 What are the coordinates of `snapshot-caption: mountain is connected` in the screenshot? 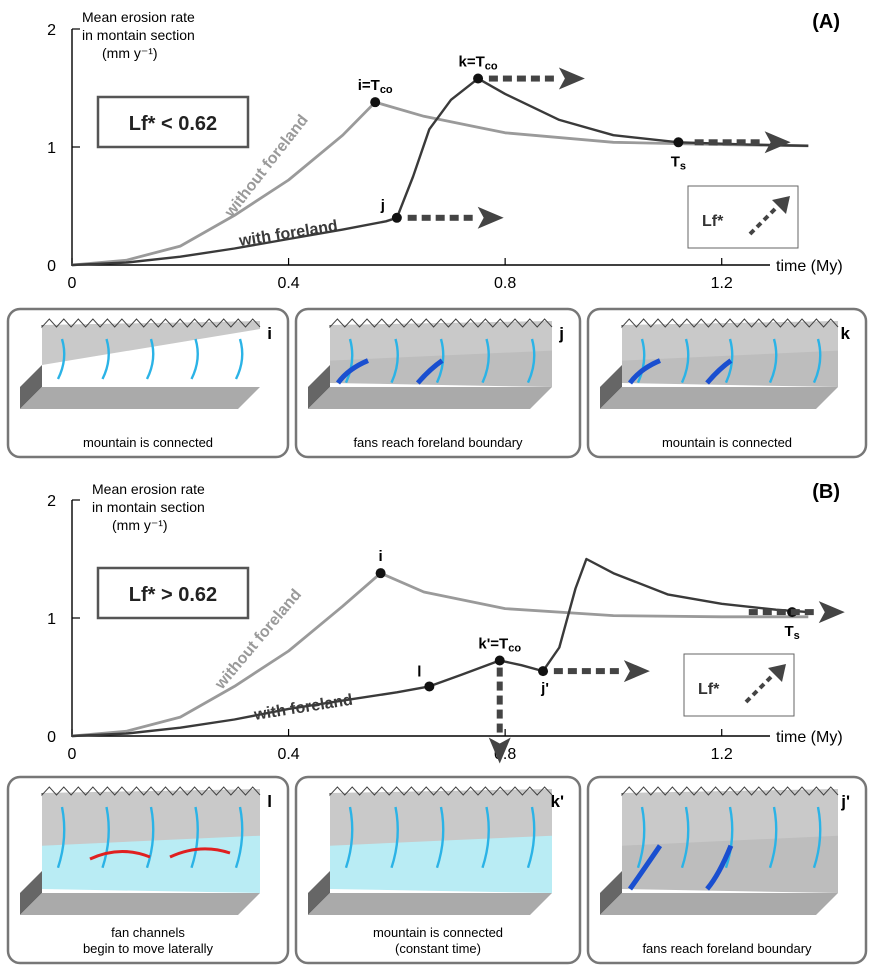 It's located at (148, 442).